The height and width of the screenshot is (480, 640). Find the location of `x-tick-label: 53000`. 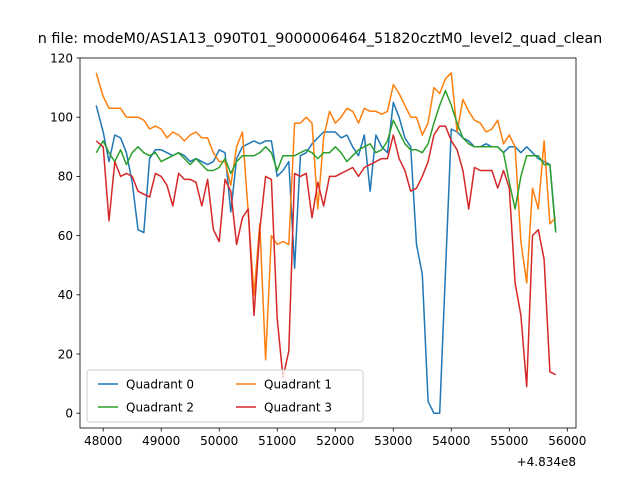

x-tick-label: 53000 is located at coordinates (393, 441).